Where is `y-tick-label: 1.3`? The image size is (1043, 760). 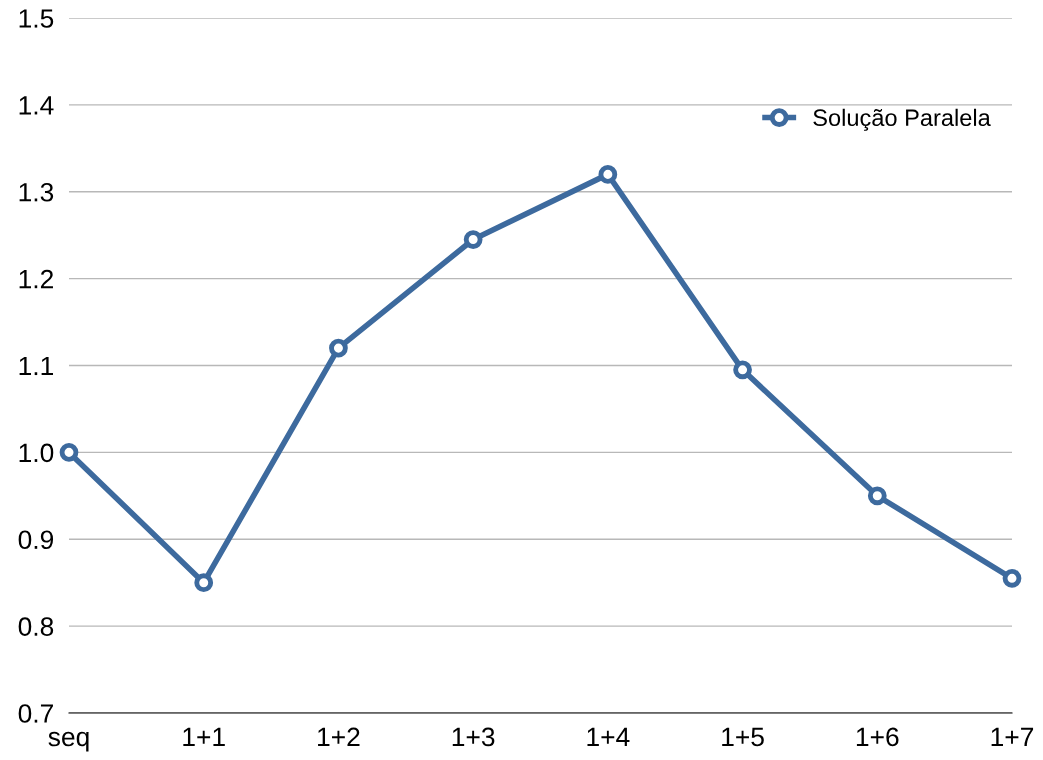 y-tick-label: 1.3 is located at coordinates (36, 192).